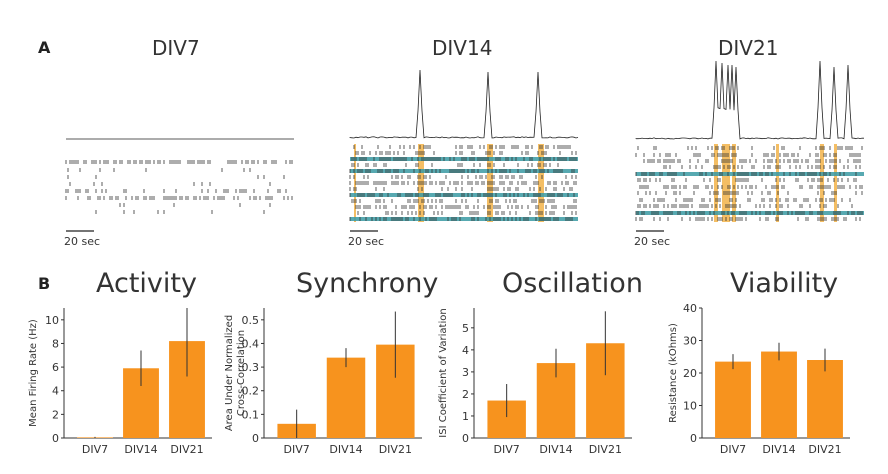 This screenshot has width=888, height=474. What do you see at coordinates (55, 343) in the screenshot?
I see `y-tick-label: 8` at bounding box center [55, 343].